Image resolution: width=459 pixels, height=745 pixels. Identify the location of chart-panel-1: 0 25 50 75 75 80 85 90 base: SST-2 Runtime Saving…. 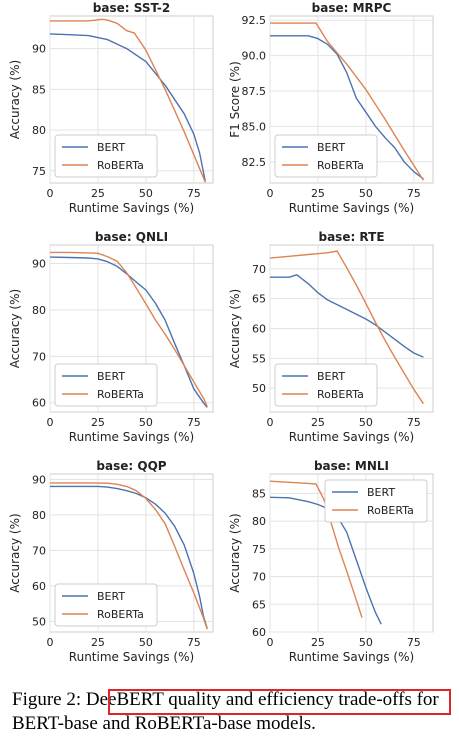
(111, 108).